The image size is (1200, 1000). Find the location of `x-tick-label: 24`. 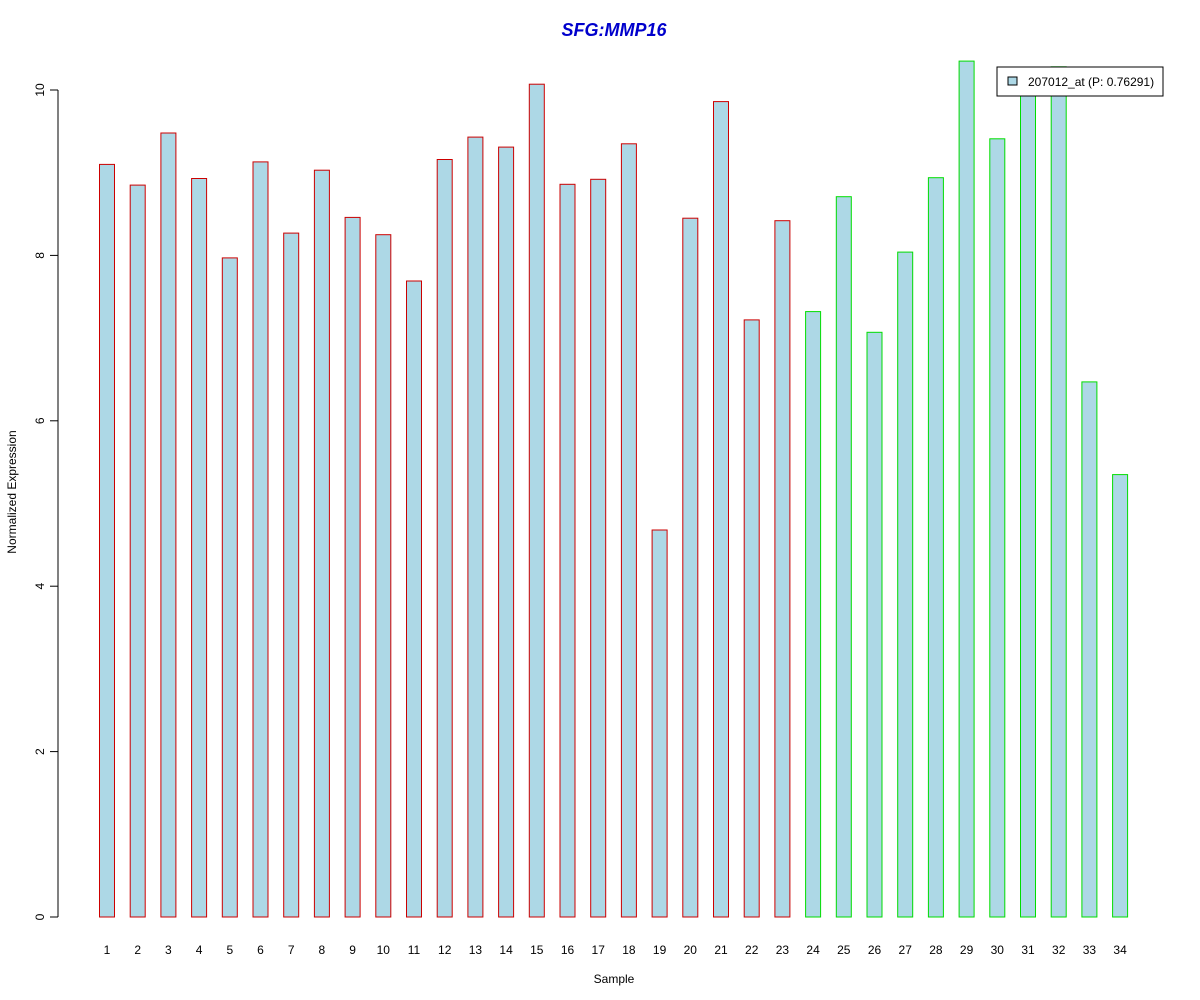

x-tick-label: 24 is located at coordinates (813, 950).